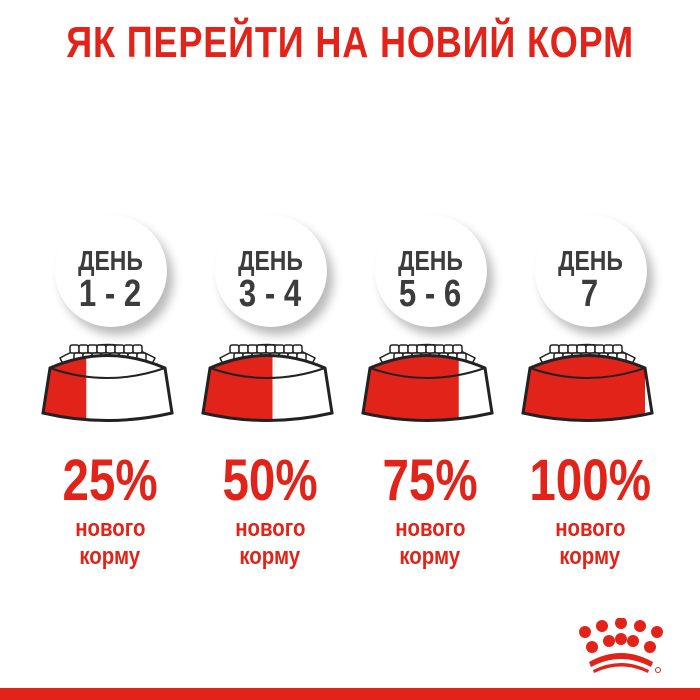 The image size is (700, 700). Describe the element at coordinates (430, 294) in the screenshot. I see `day-range: 5 - 6` at that location.